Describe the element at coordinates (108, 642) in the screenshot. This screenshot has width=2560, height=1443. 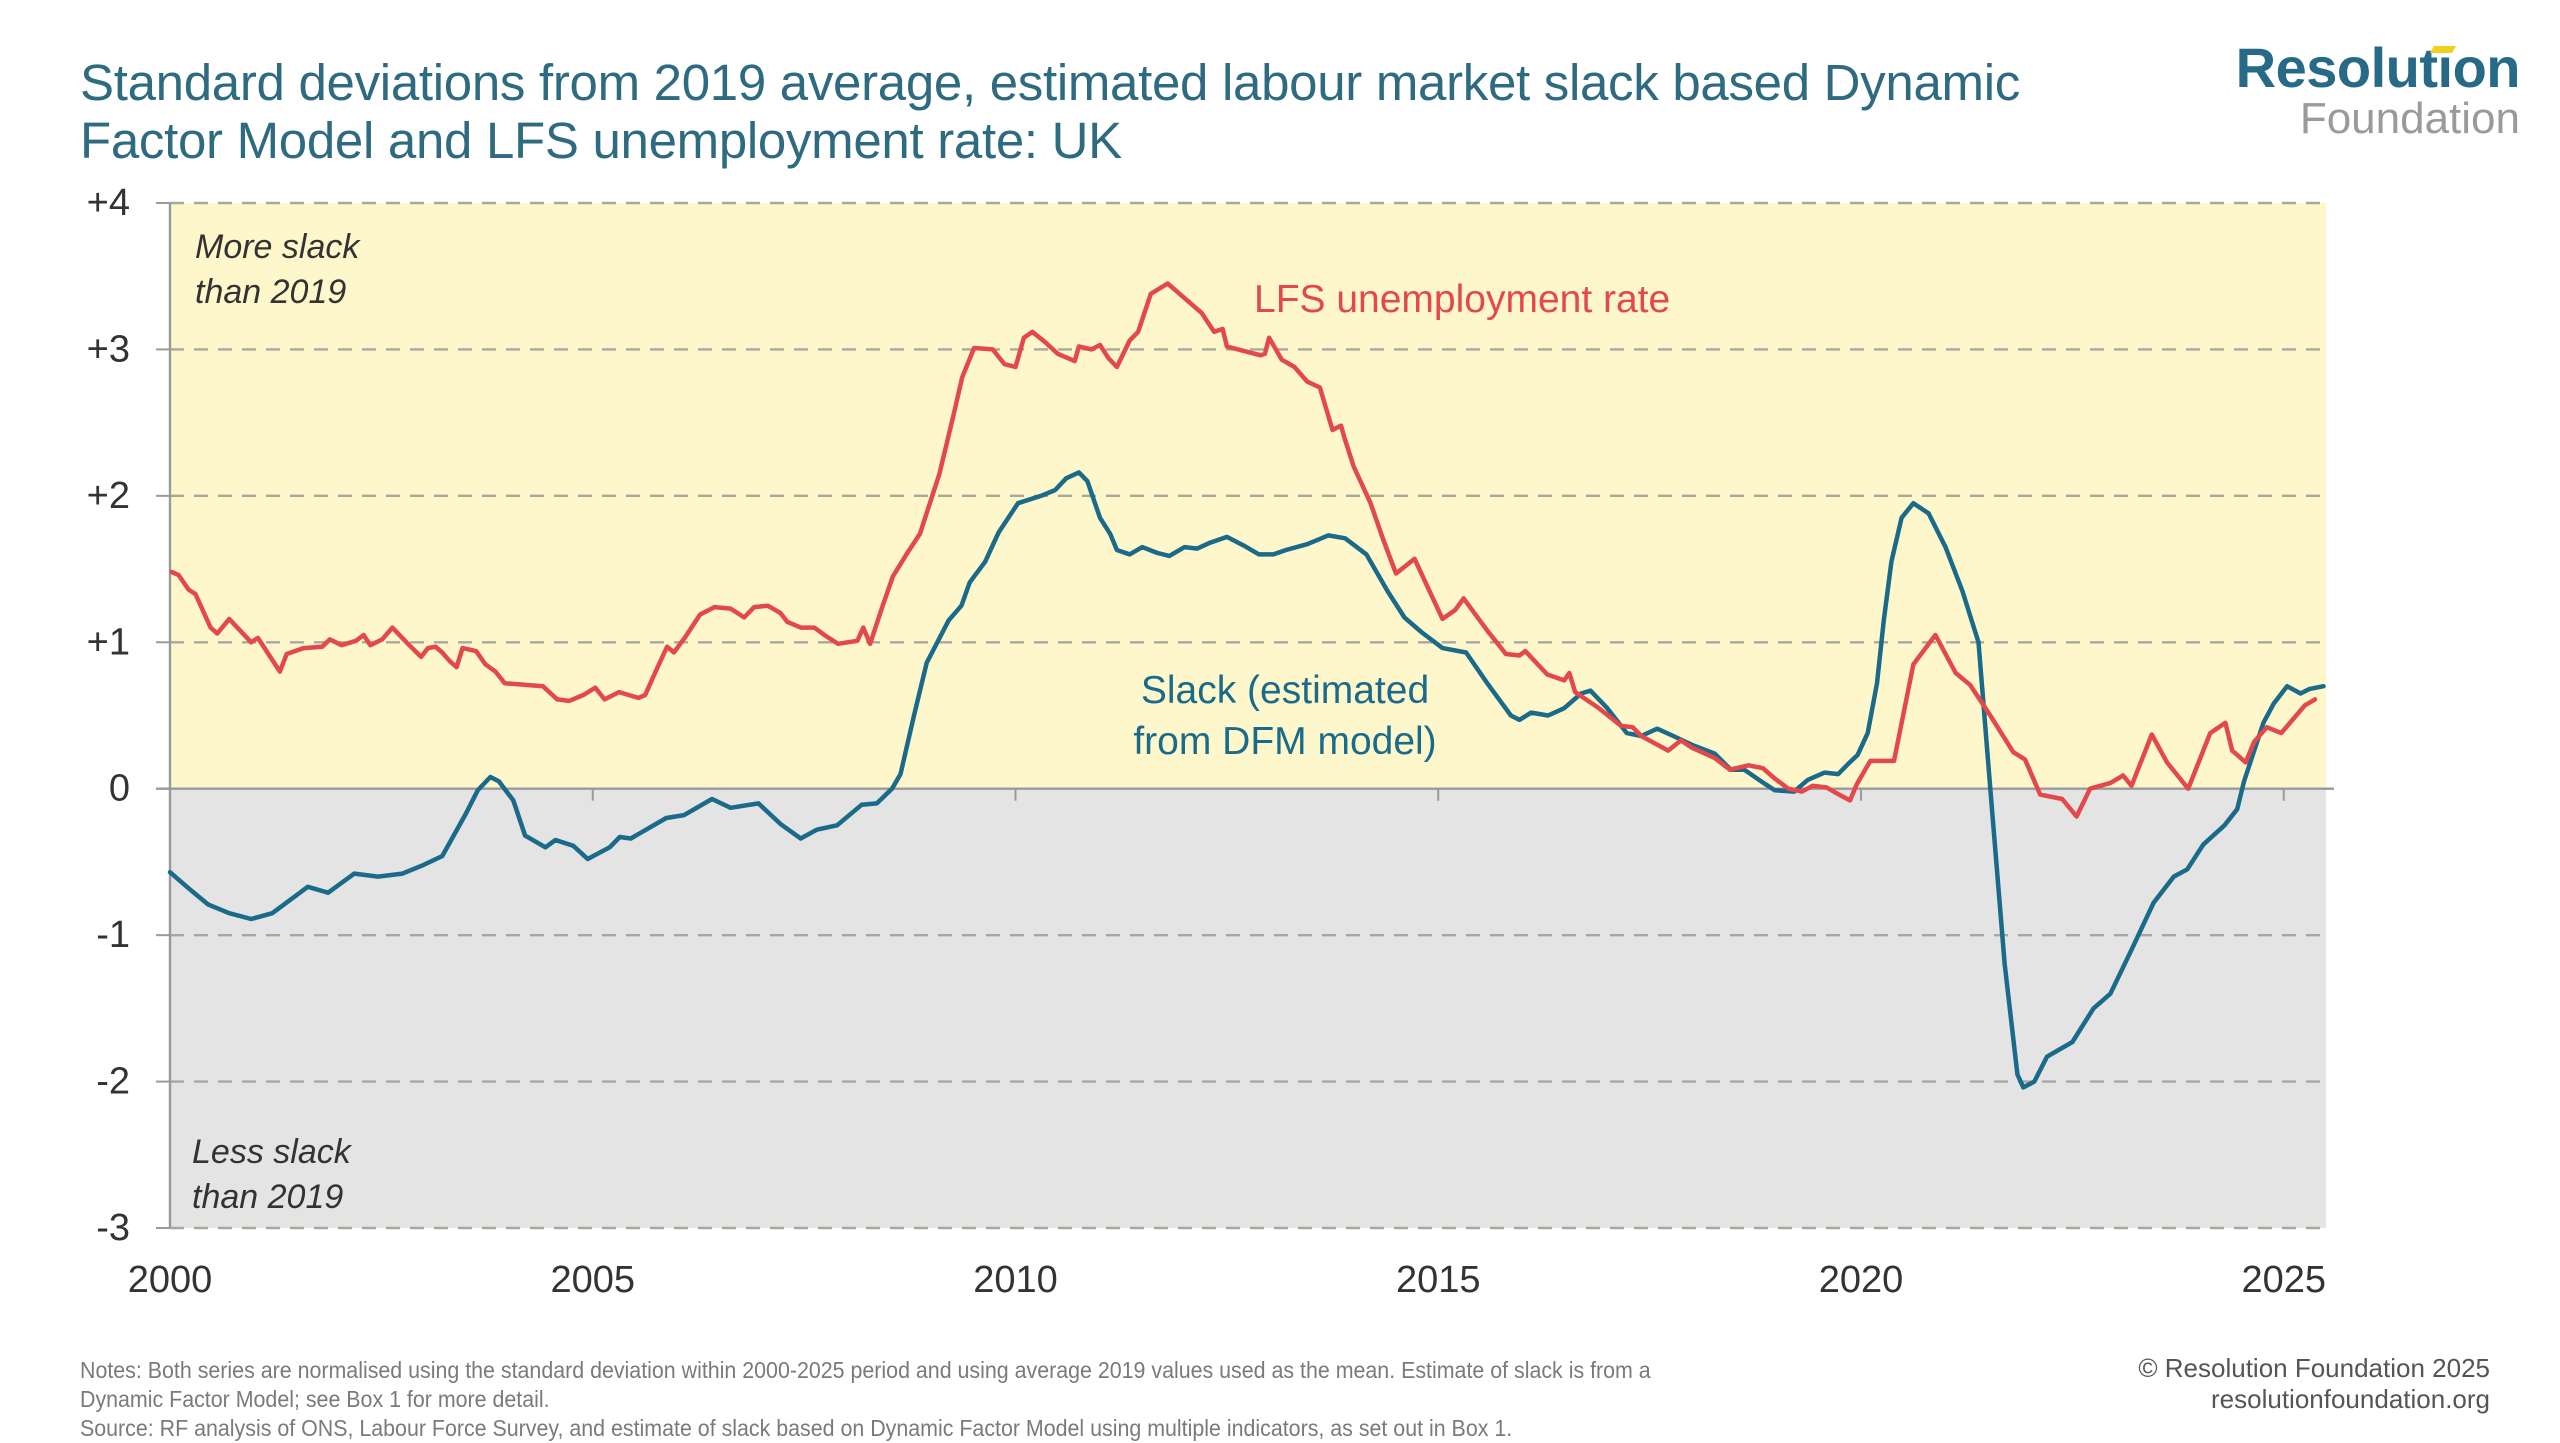
I see `y-tick-label: +1` at that location.